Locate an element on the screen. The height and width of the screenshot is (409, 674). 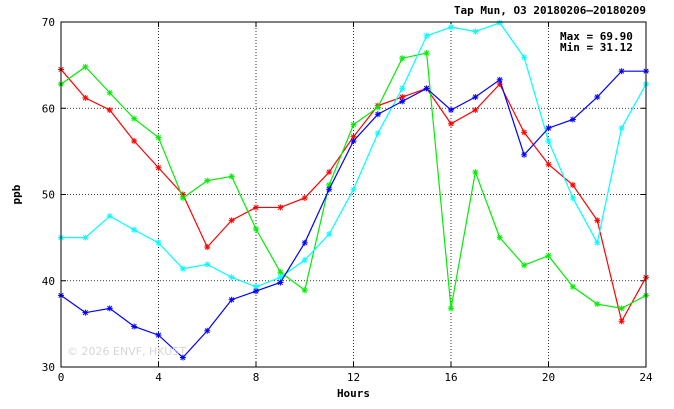
x-tick-label: 8 is located at coordinates (256, 377).